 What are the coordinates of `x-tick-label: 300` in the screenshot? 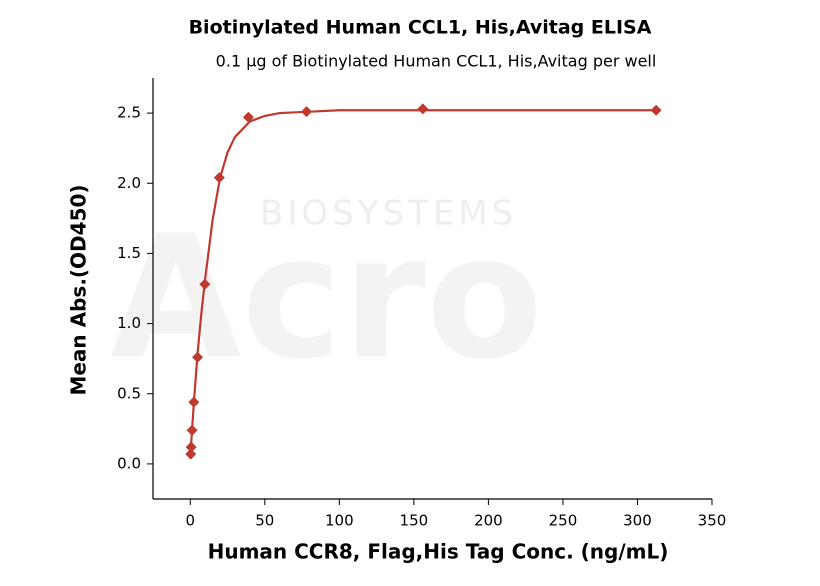 It's located at (637, 521).